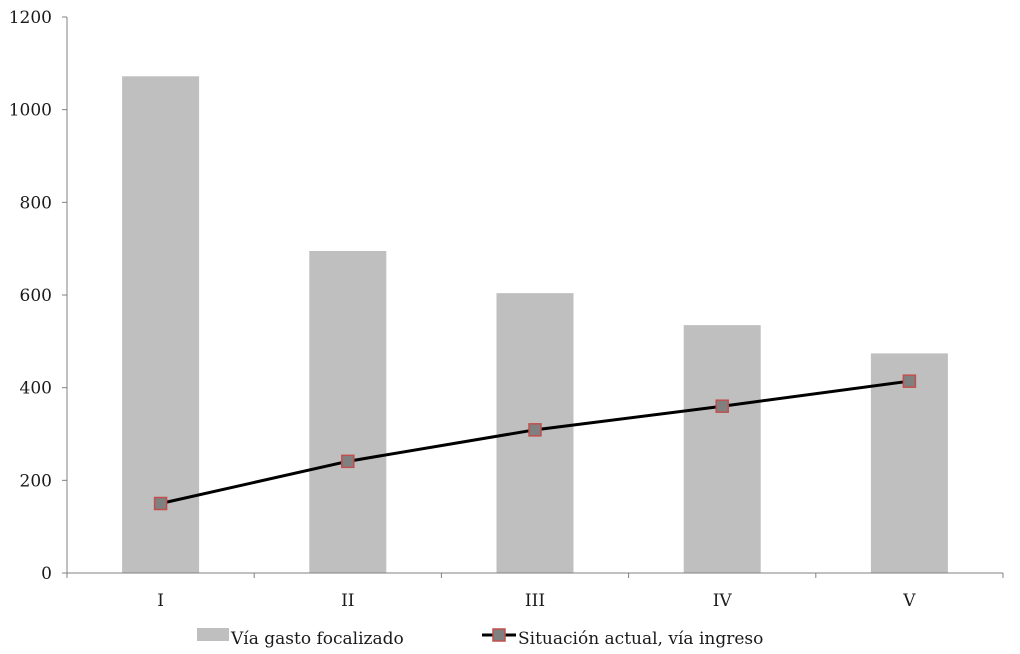 The width and height of the screenshot is (1020, 654). I want to click on x-tick-label: III, so click(535, 601).